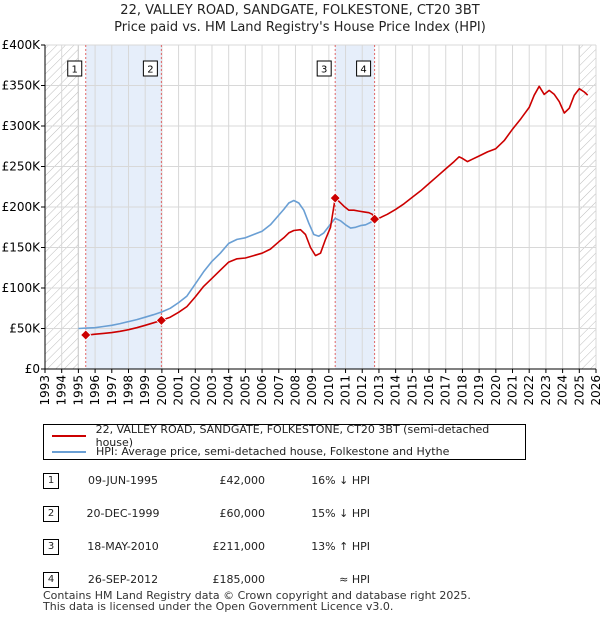  I want to click on x-tick-label: 1994, so click(62, 390).